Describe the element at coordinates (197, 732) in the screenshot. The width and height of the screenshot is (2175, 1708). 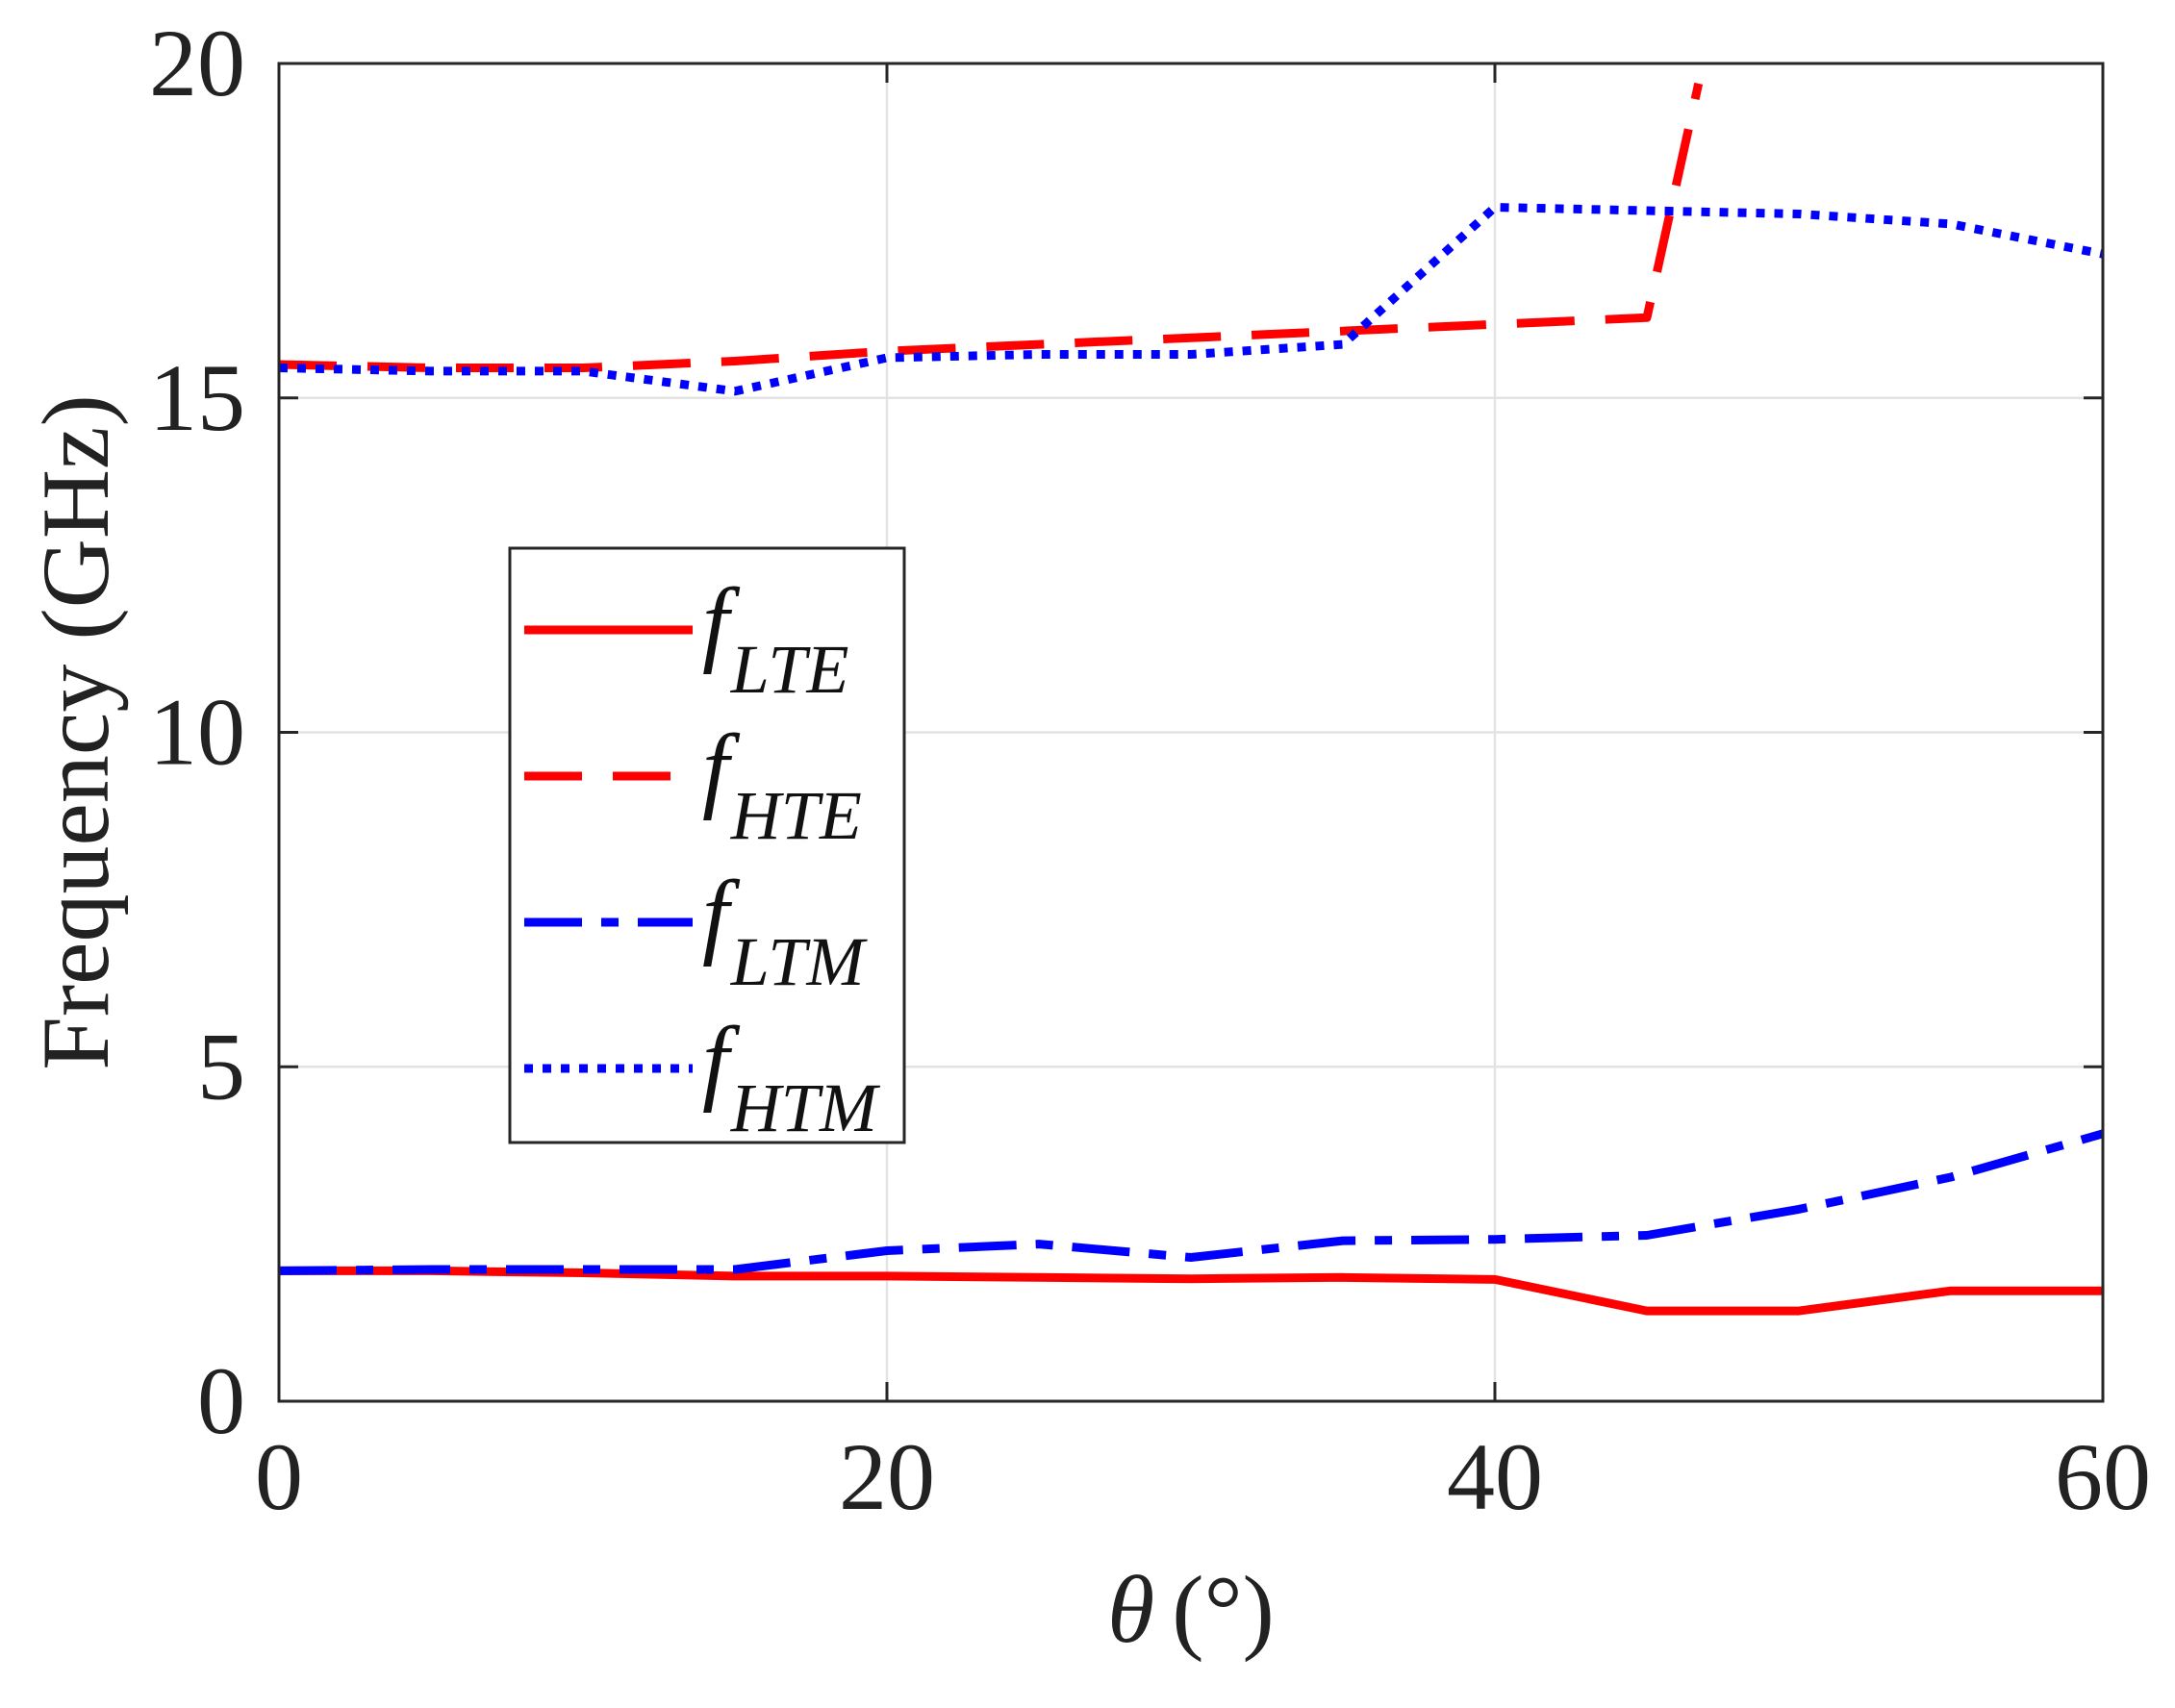
I see `y-tick-label: 10` at that location.